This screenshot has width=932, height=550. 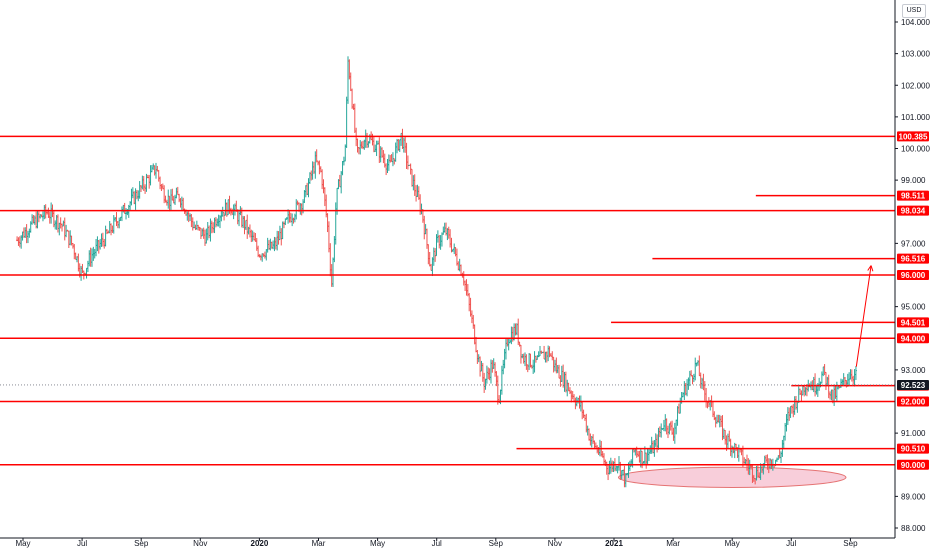 I want to click on axis-price-label: 98.034, so click(x=913, y=211).